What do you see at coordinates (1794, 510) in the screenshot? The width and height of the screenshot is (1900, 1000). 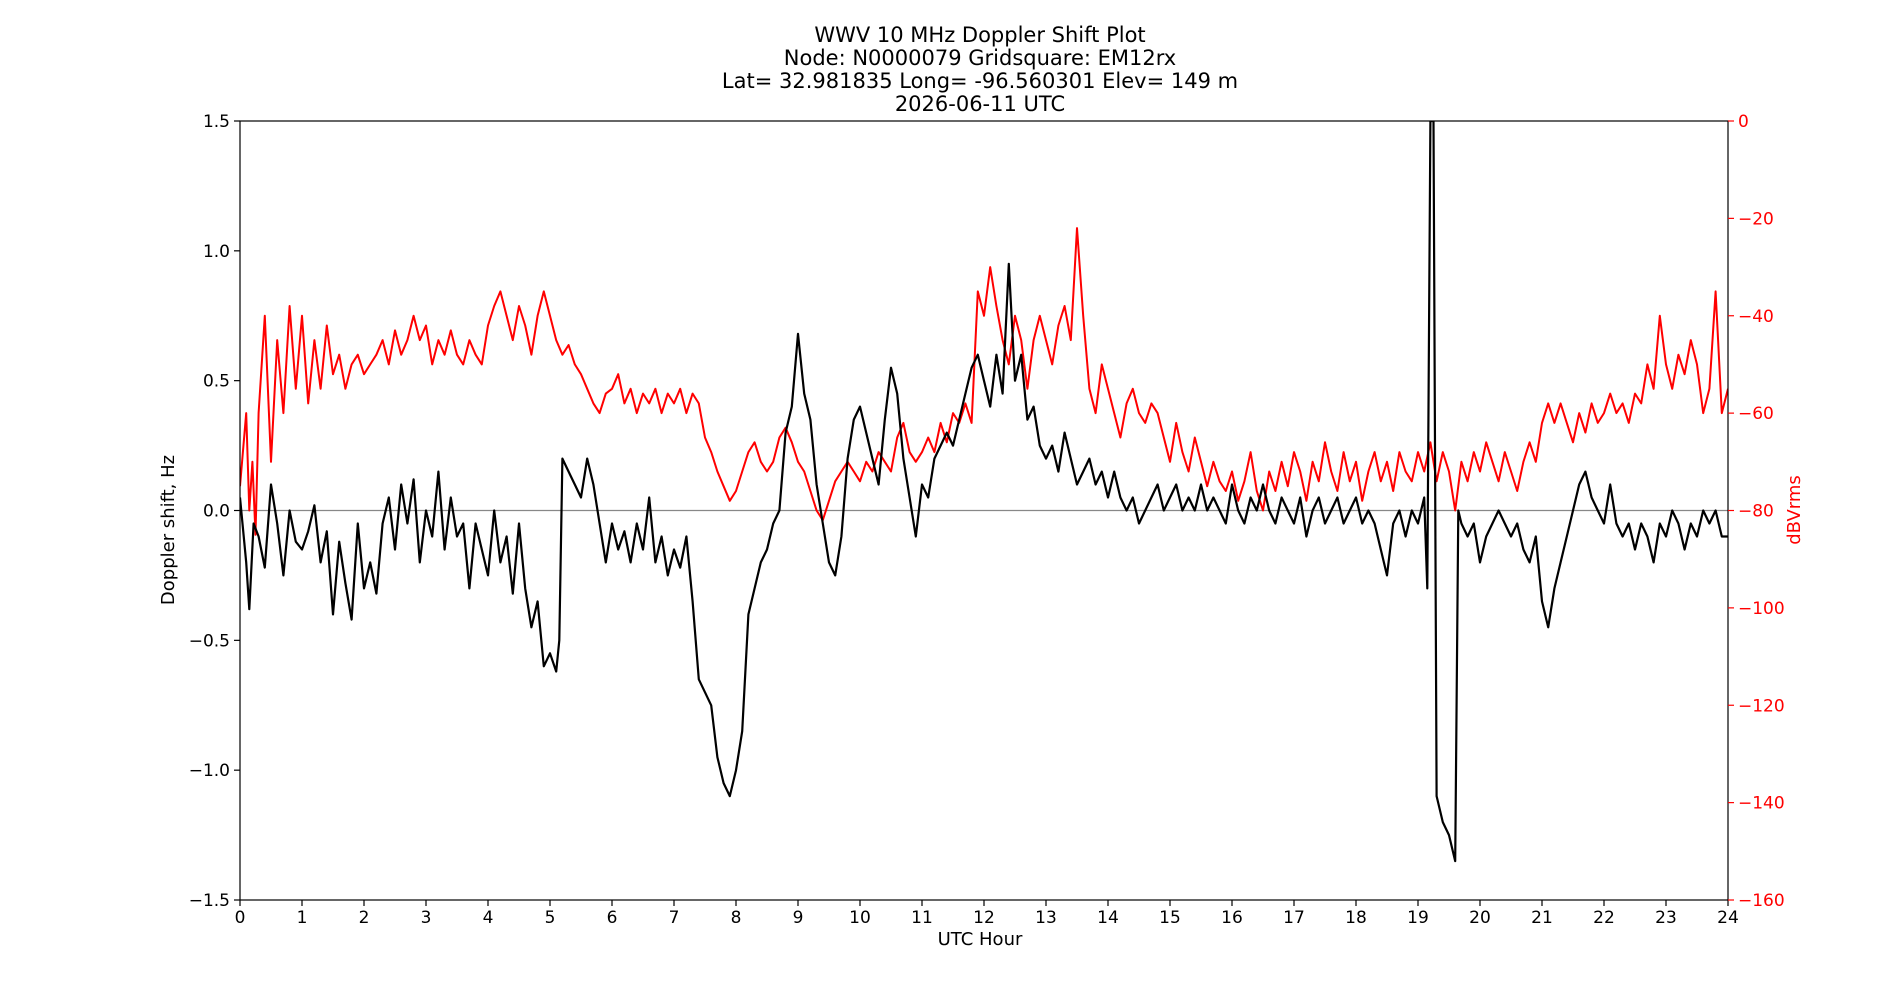 I see `y2-axis-label: dBVrms` at bounding box center [1794, 510].